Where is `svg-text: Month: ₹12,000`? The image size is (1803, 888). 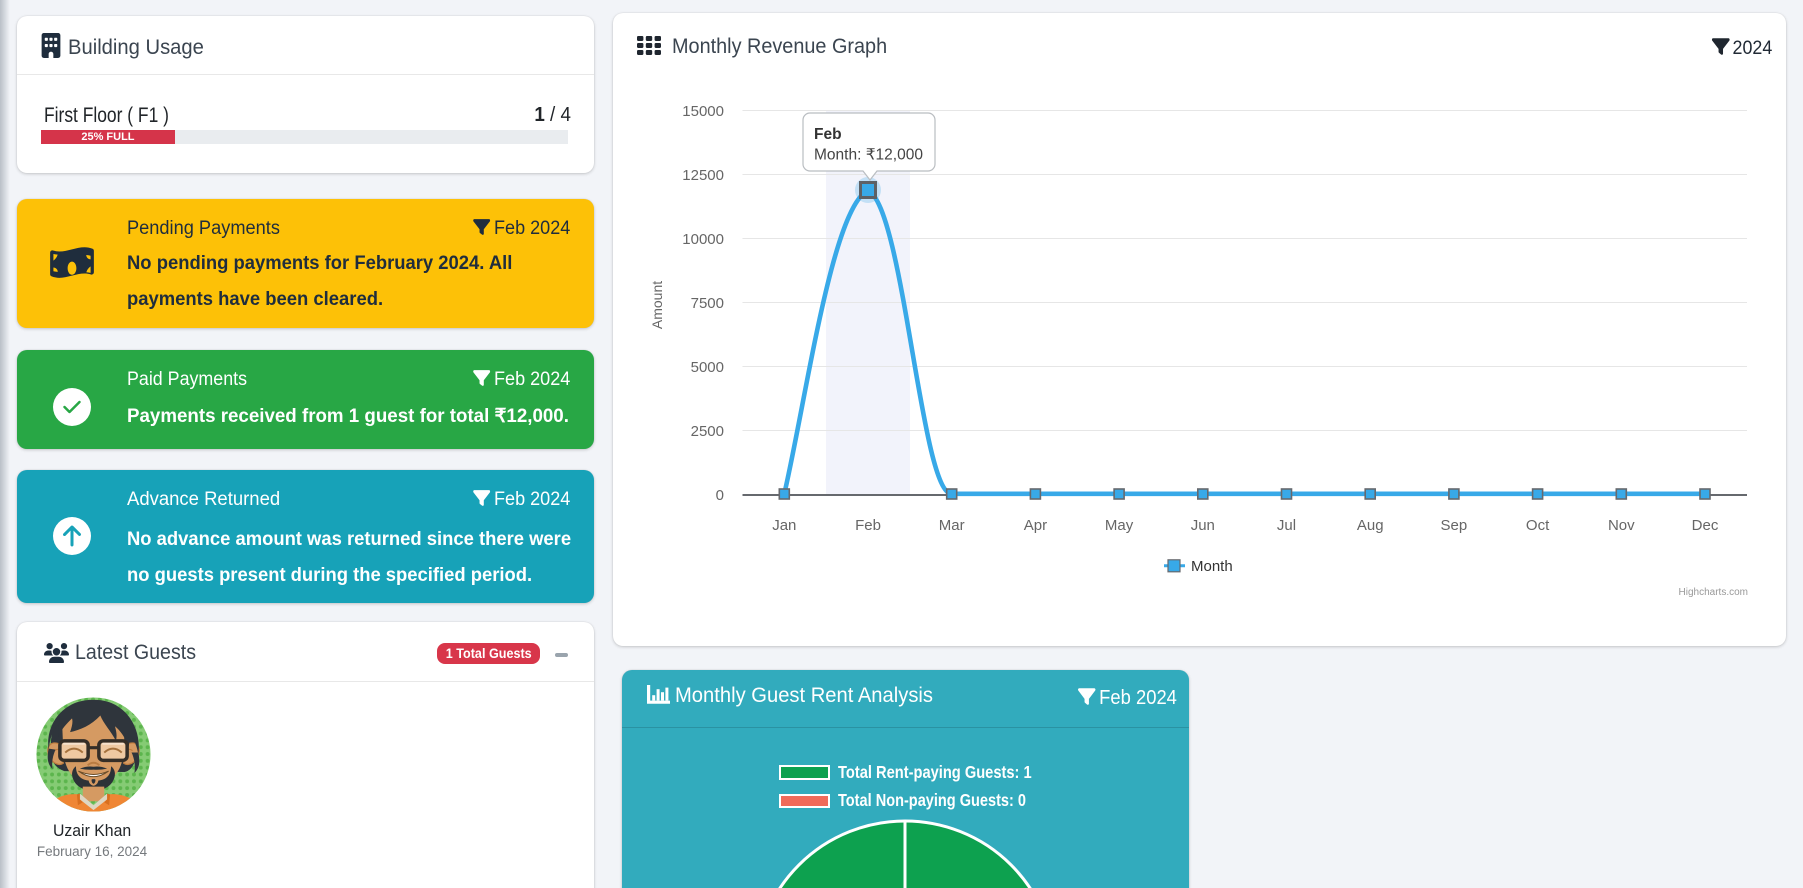 svg-text: Month: ₹12,000 is located at coordinates (868, 155).